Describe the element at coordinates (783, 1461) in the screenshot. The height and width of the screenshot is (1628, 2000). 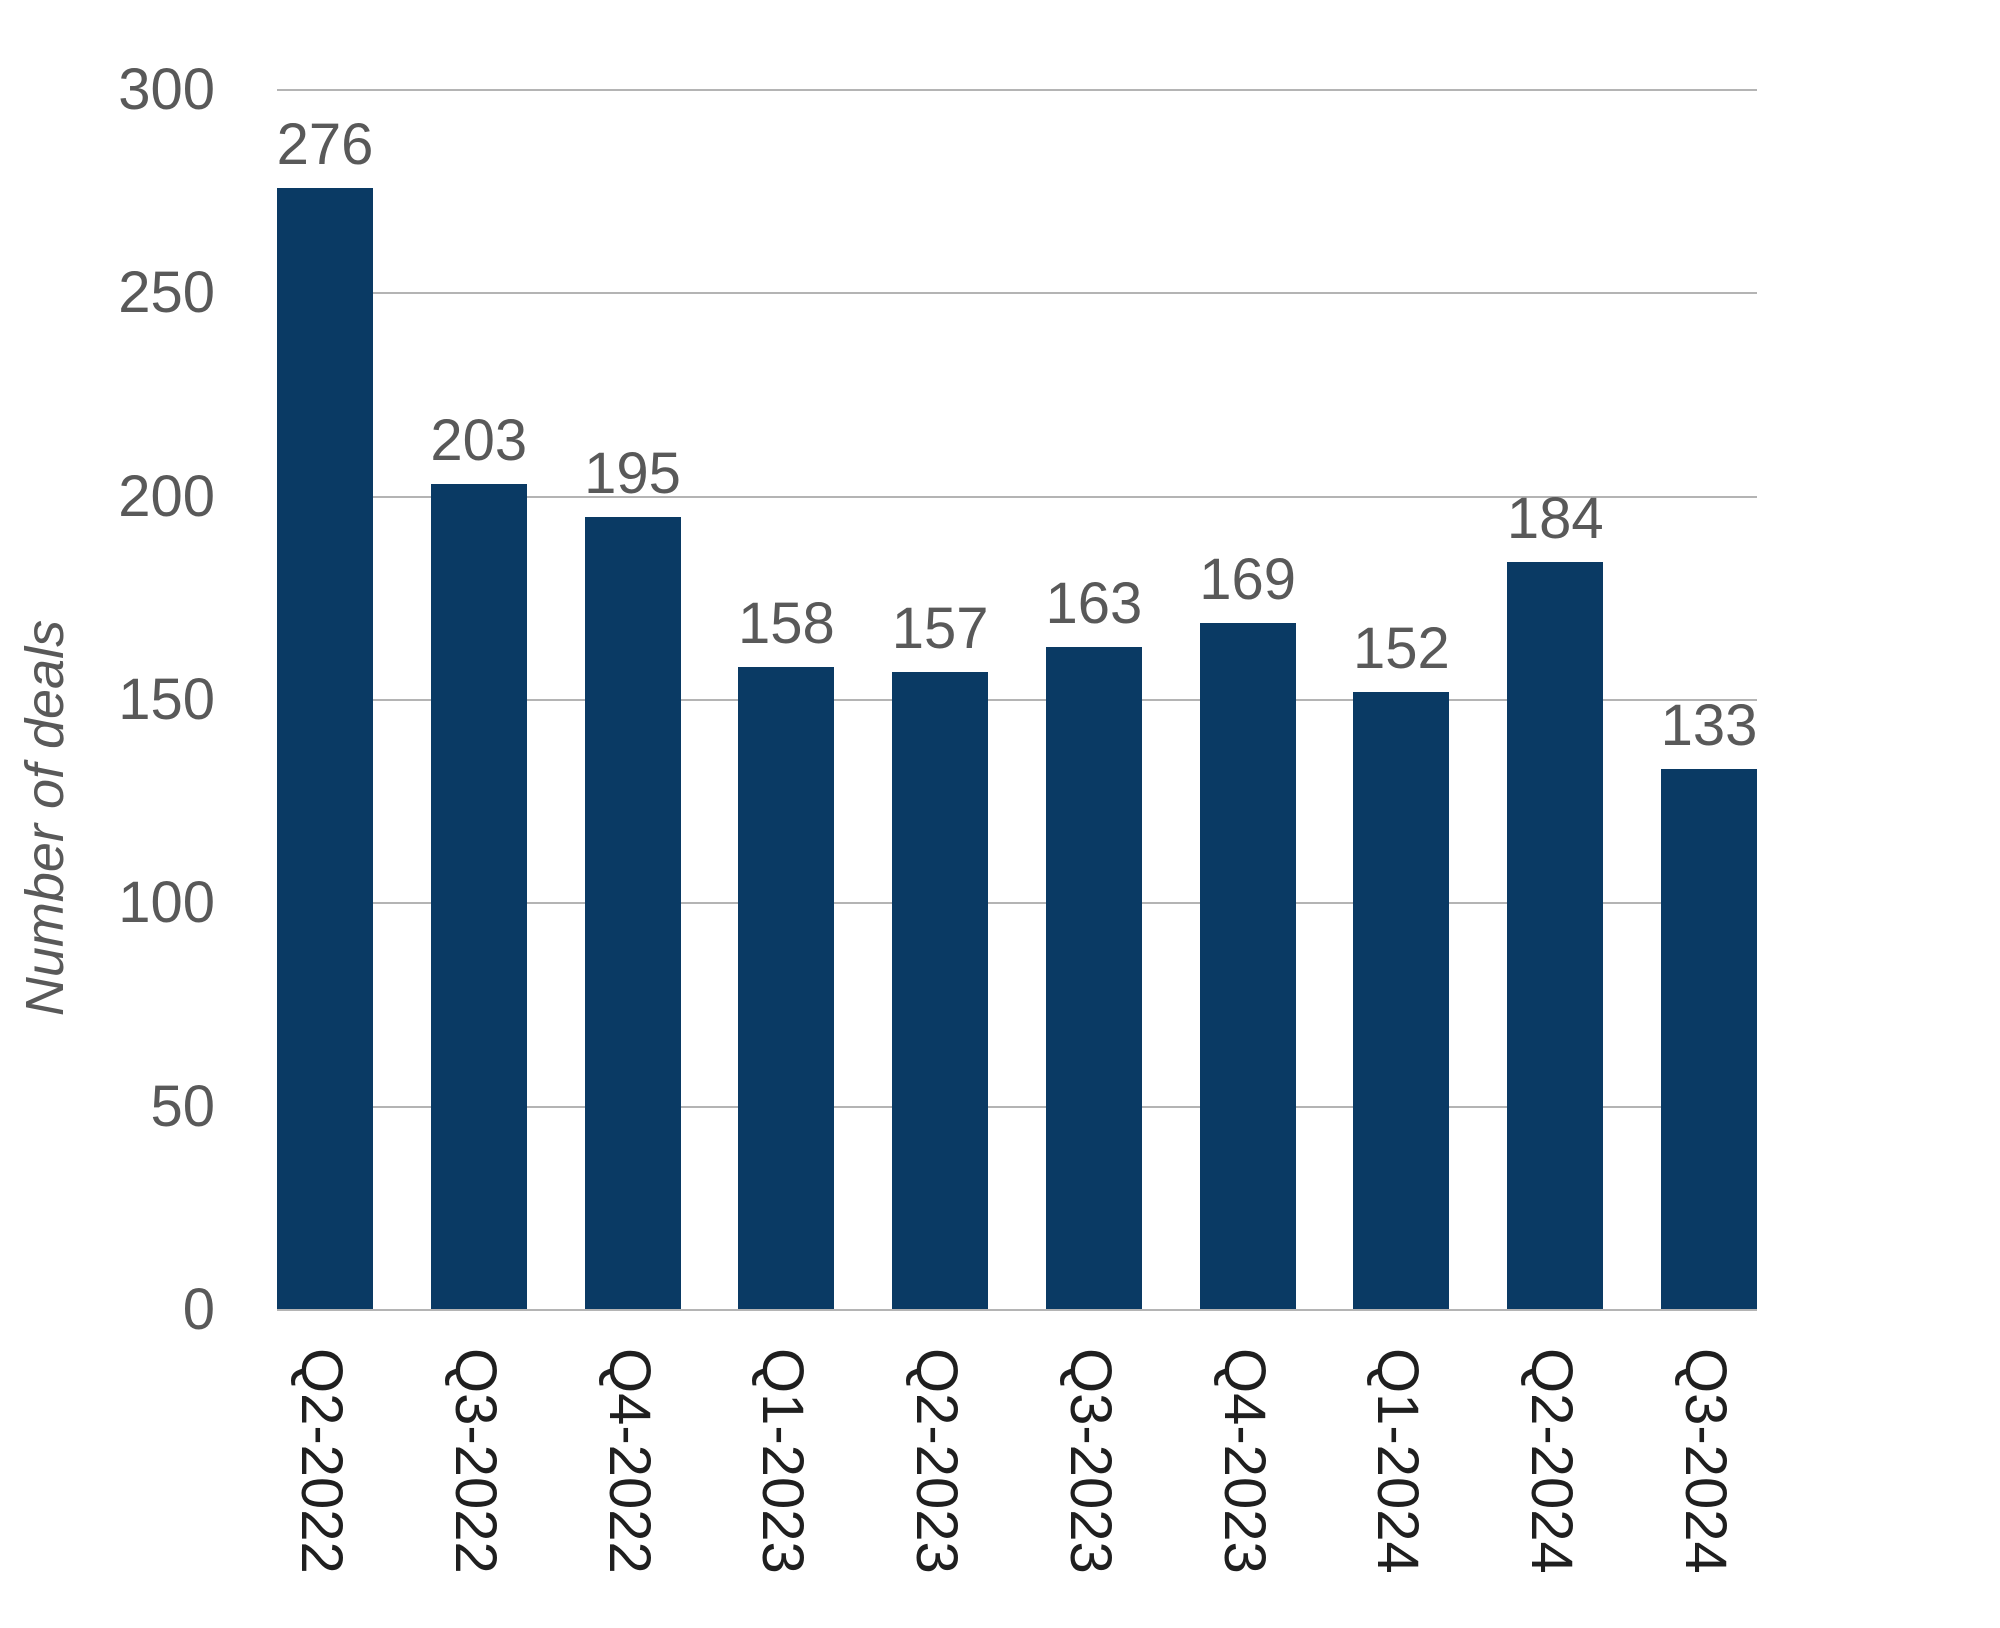
I see `x-tick-Q1-2023: Q1-2023` at that location.